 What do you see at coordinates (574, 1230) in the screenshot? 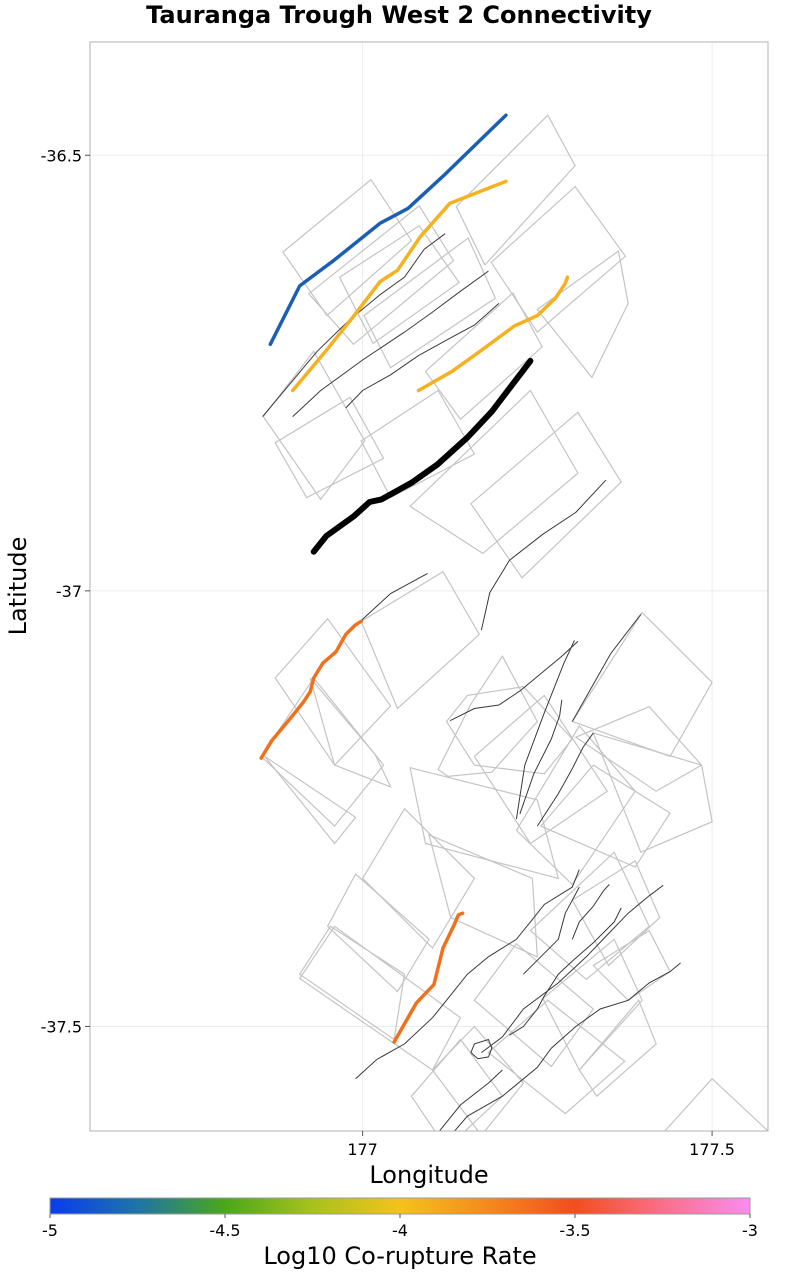
I see `colorbar-tick-label-3: -3.5` at bounding box center [574, 1230].